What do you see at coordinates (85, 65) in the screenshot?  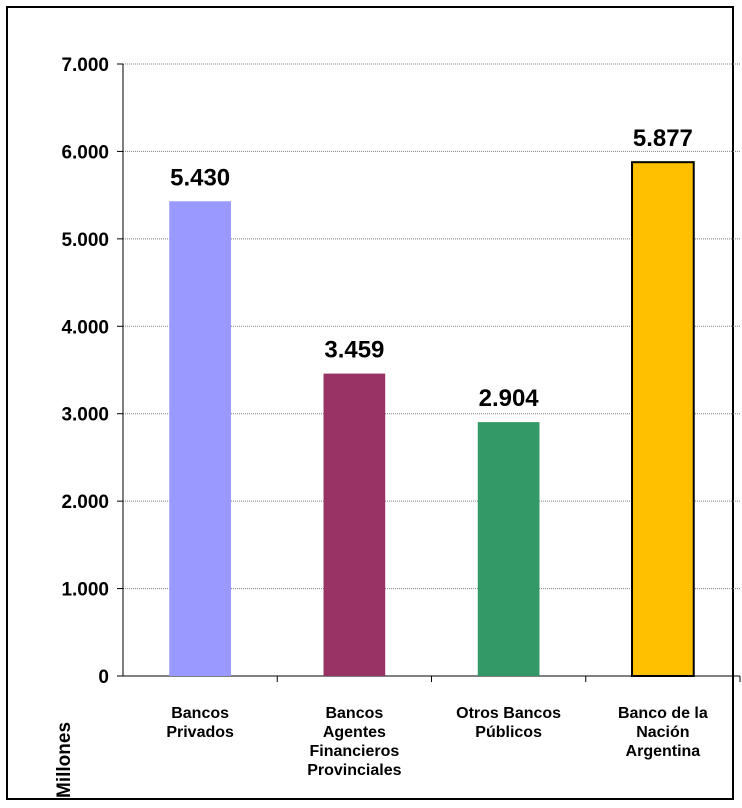 I see `y-tick-label: 7.000` at bounding box center [85, 65].